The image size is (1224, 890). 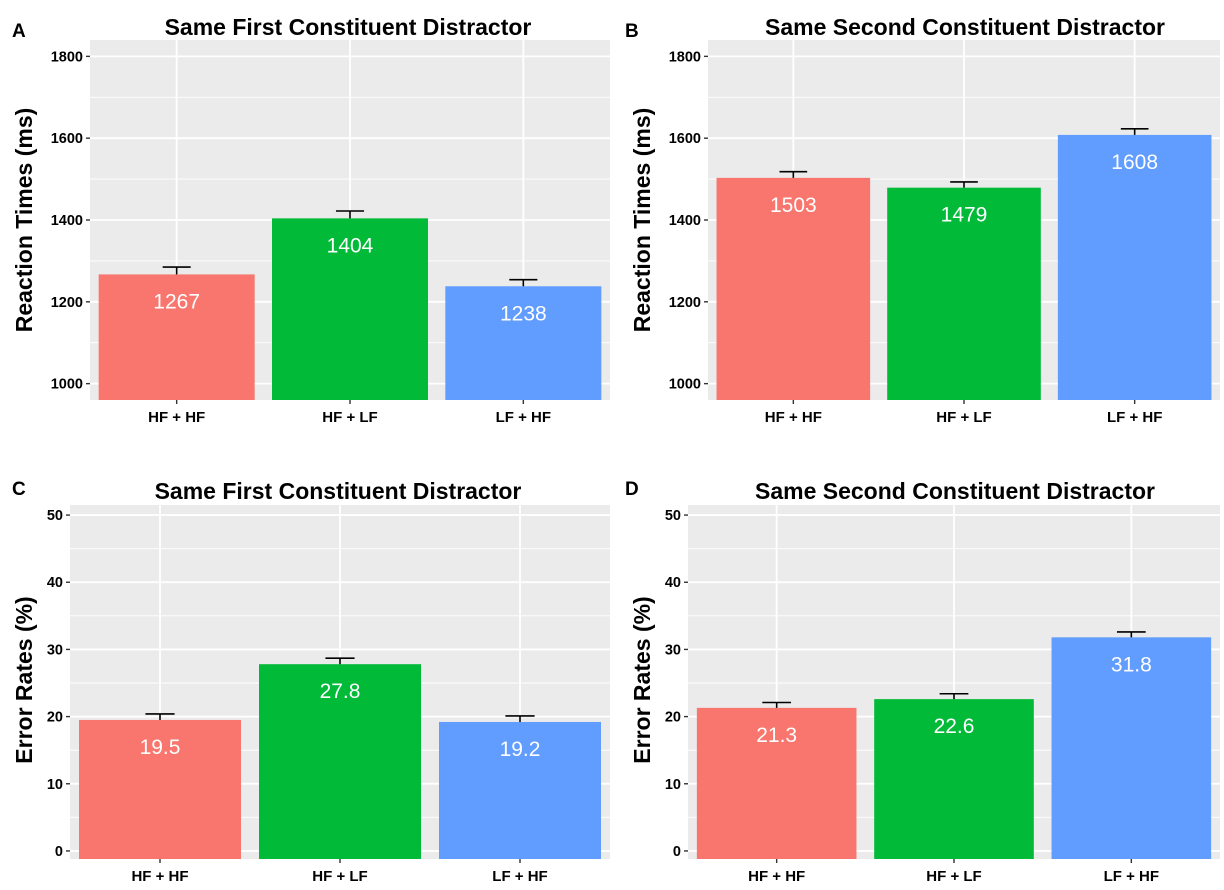 What do you see at coordinates (58, 684) in the screenshot?
I see `panel-c-y-axis: 0 10 20 30 40 50` at bounding box center [58, 684].